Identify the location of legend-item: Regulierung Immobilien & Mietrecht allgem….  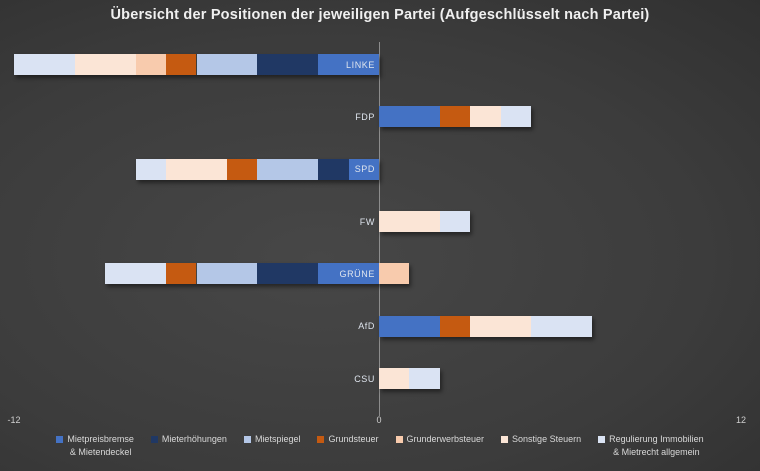
(651, 446).